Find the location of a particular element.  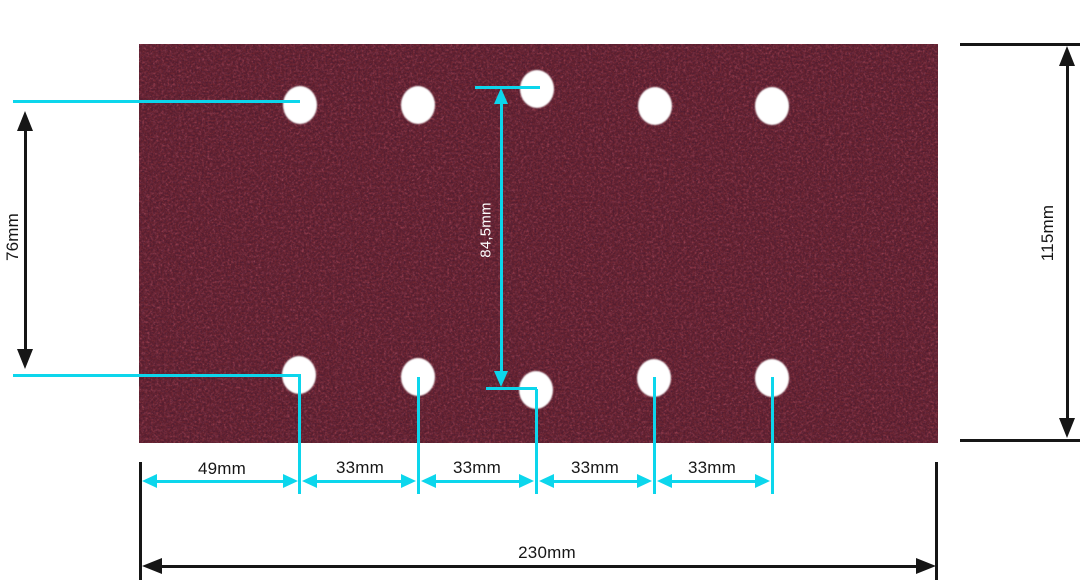

dim-115-top-tick is located at coordinates (1020, 44).